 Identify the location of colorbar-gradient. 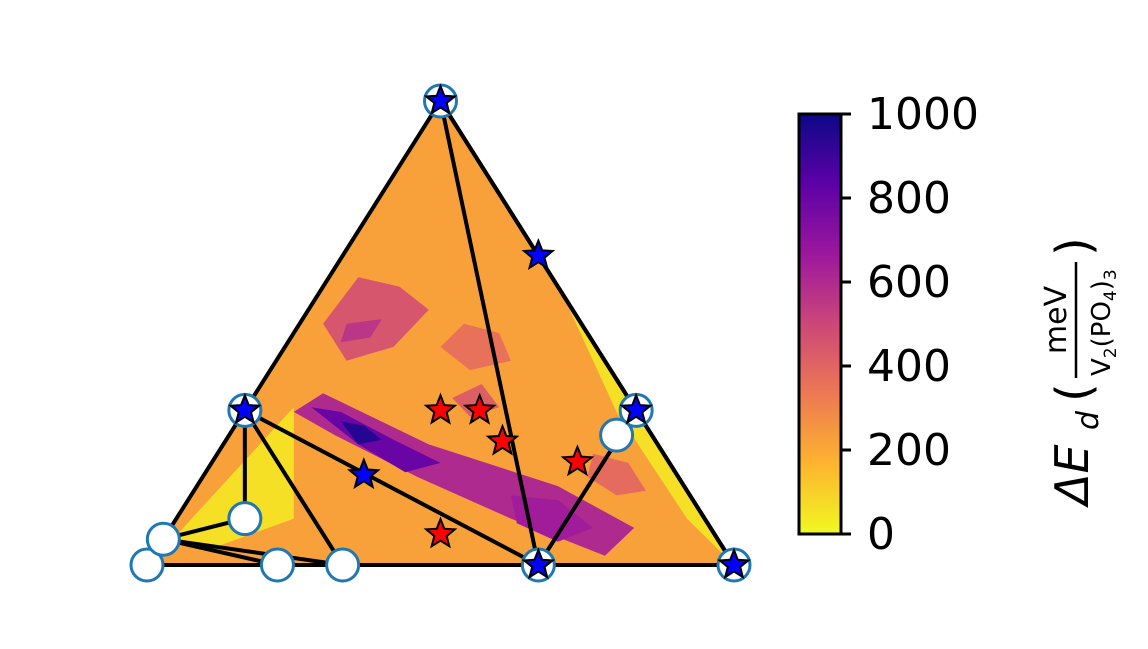
(820, 324).